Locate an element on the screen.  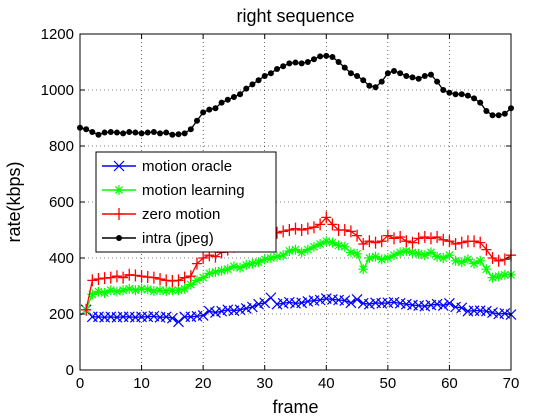
legend-item: zero motion is located at coordinates (161, 214).